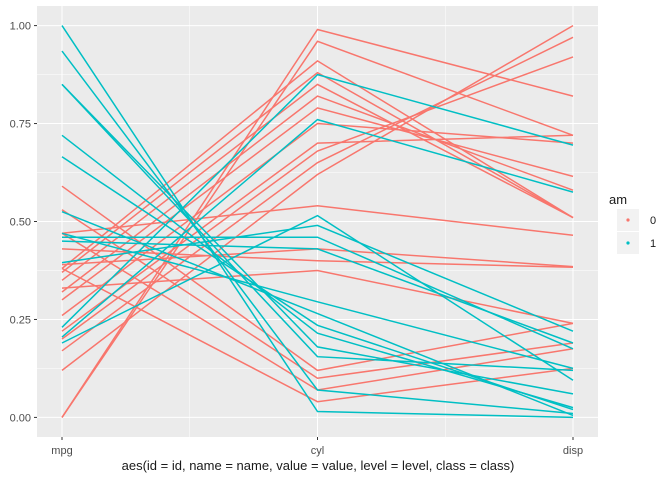  Describe the element at coordinates (653, 221) in the screenshot. I see `legend-label: 0` at that location.